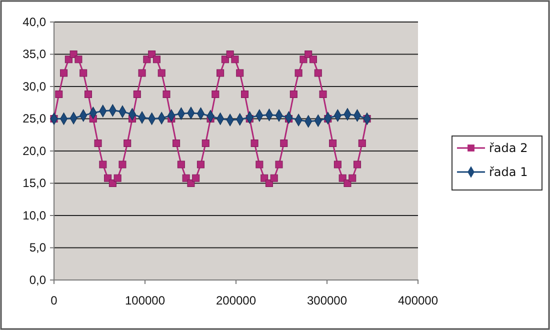 This screenshot has width=550, height=330. I want to click on y-tick-label: 15,0, so click(34, 183).